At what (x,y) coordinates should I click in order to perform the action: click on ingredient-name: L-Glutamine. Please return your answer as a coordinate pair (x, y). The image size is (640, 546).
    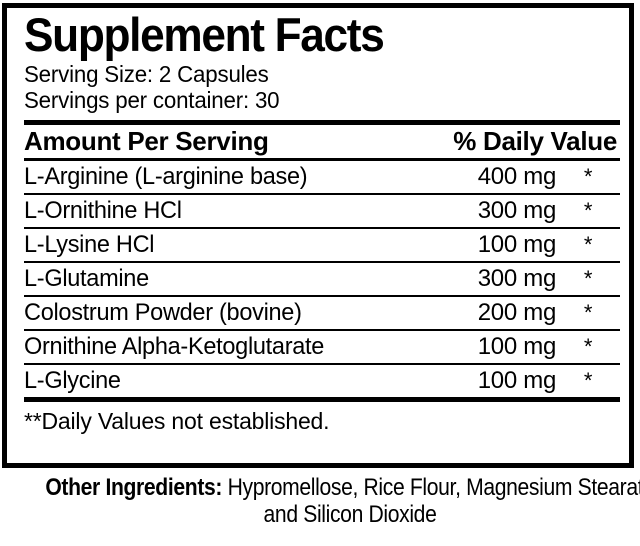
    Looking at the image, I should click on (86, 278).